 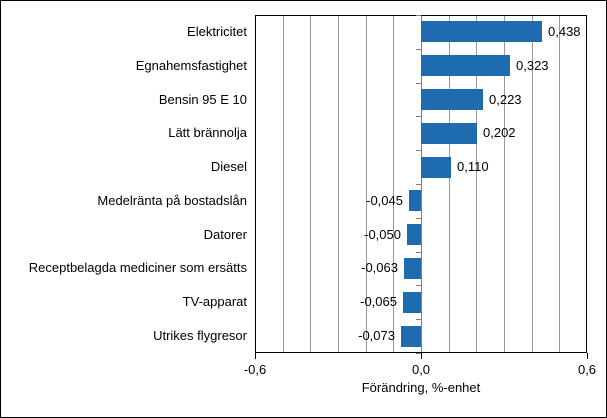 I want to click on category-label: Diesel, so click(x=228, y=166).